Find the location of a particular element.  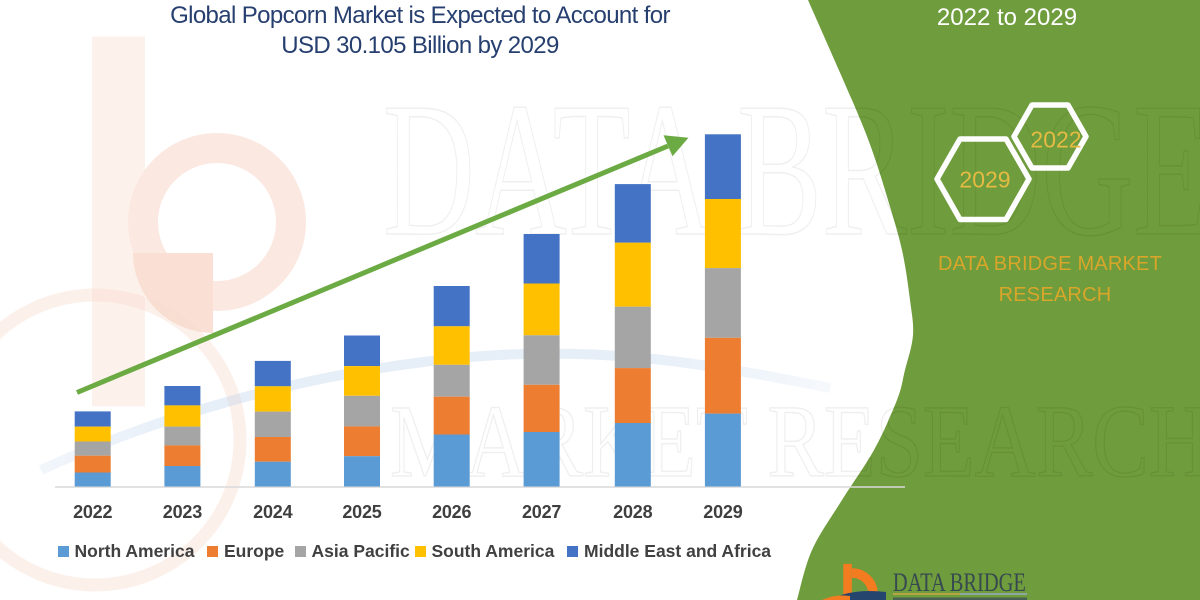

svg-text: 2029 is located at coordinates (984, 180).